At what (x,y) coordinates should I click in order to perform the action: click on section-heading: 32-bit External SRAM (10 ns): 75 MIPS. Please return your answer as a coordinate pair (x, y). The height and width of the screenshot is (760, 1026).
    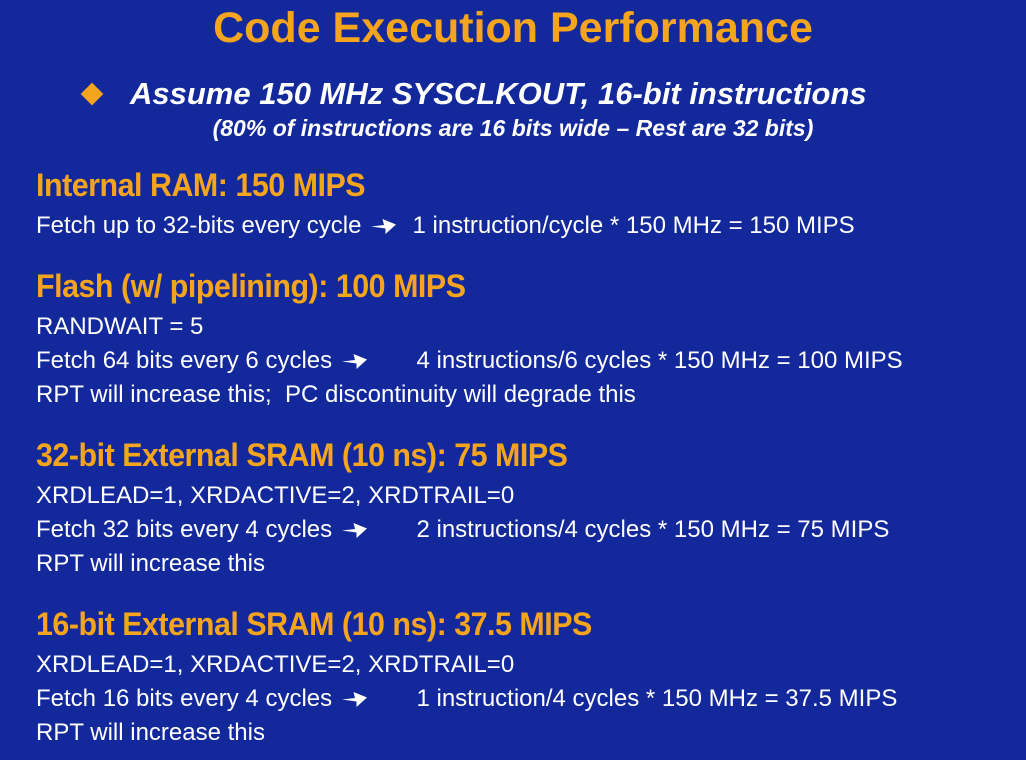
    Looking at the image, I should click on (302, 455).